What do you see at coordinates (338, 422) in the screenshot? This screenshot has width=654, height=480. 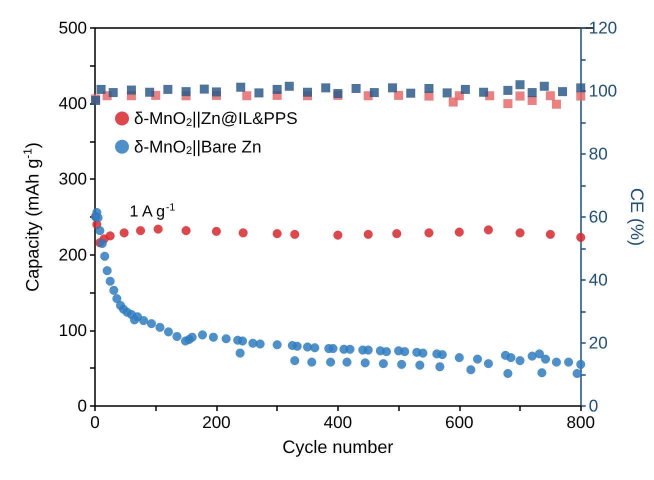 I see `x-tick-label: 400` at bounding box center [338, 422].